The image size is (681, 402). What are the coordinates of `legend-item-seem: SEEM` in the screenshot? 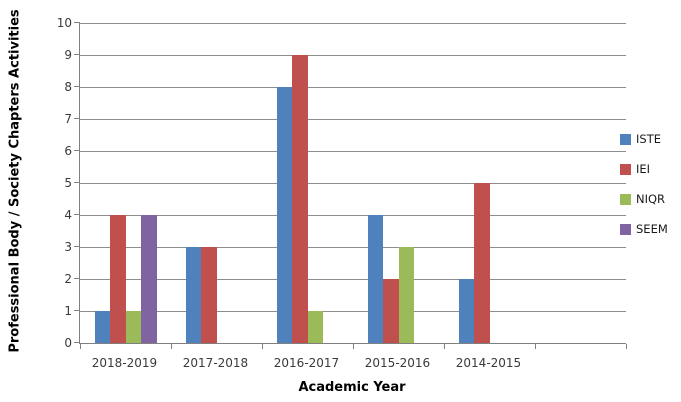 It's located at (644, 229).